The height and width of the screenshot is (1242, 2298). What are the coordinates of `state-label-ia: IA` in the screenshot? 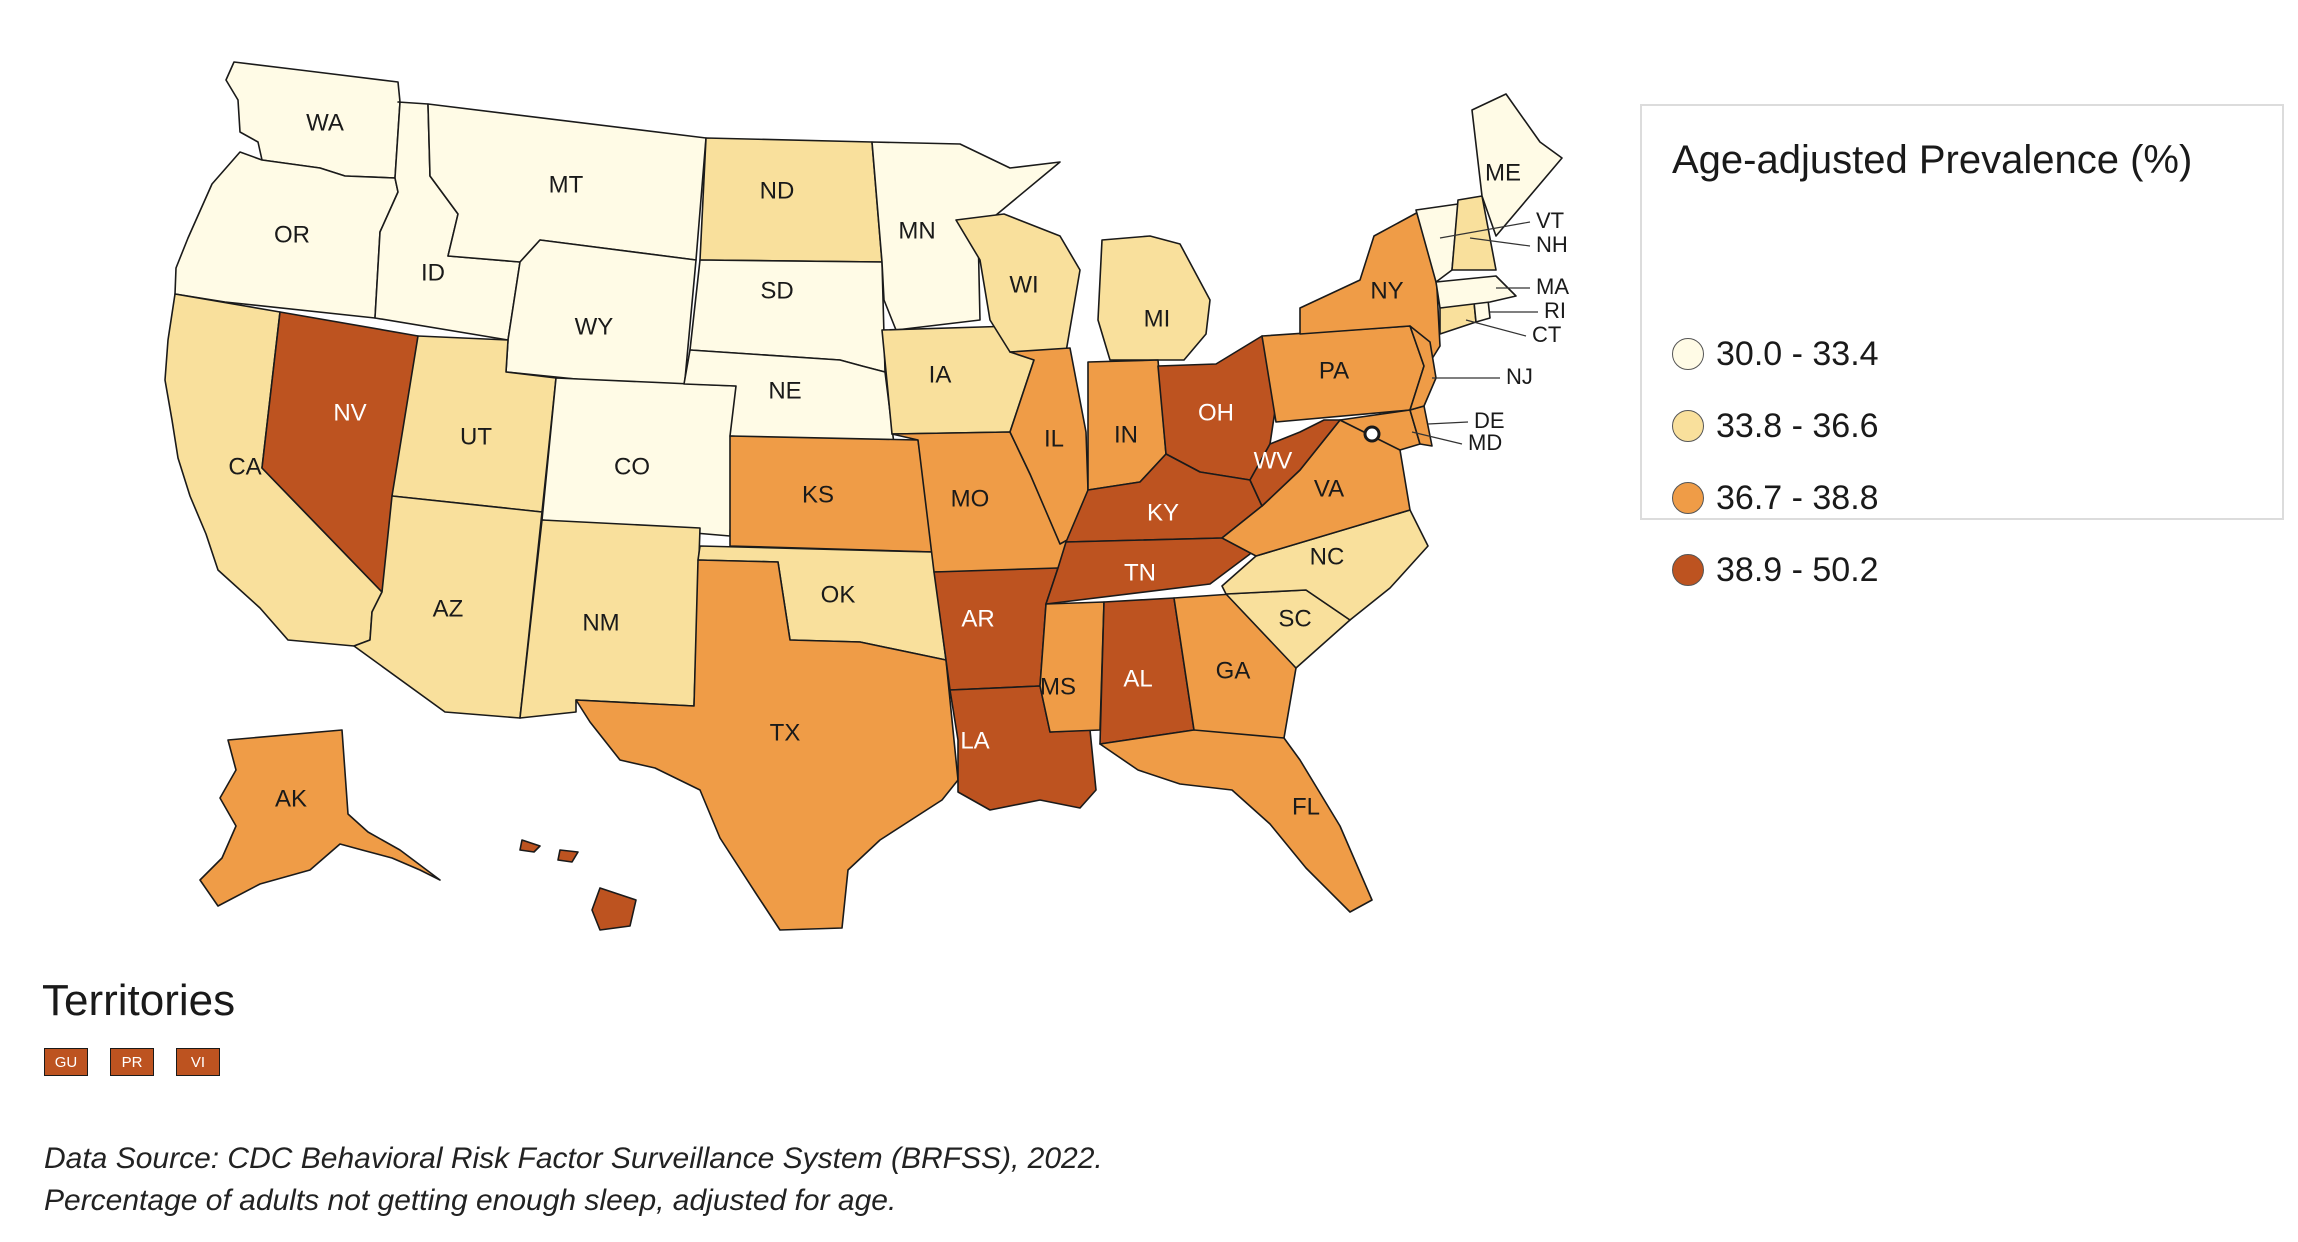 It's located at (940, 374).